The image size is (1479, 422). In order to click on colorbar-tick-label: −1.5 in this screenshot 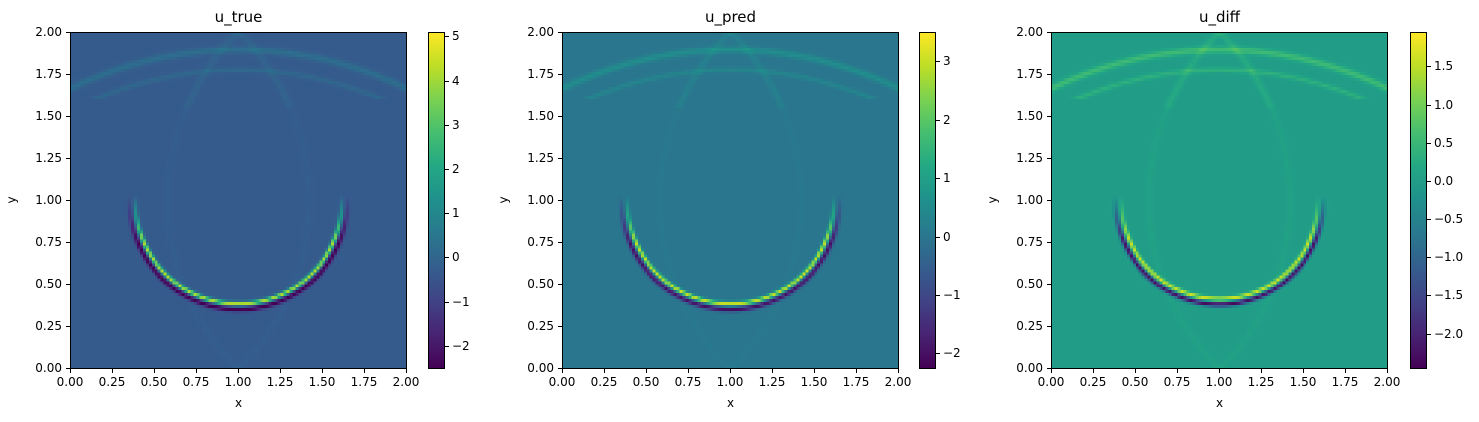, I will do `click(1449, 295)`.